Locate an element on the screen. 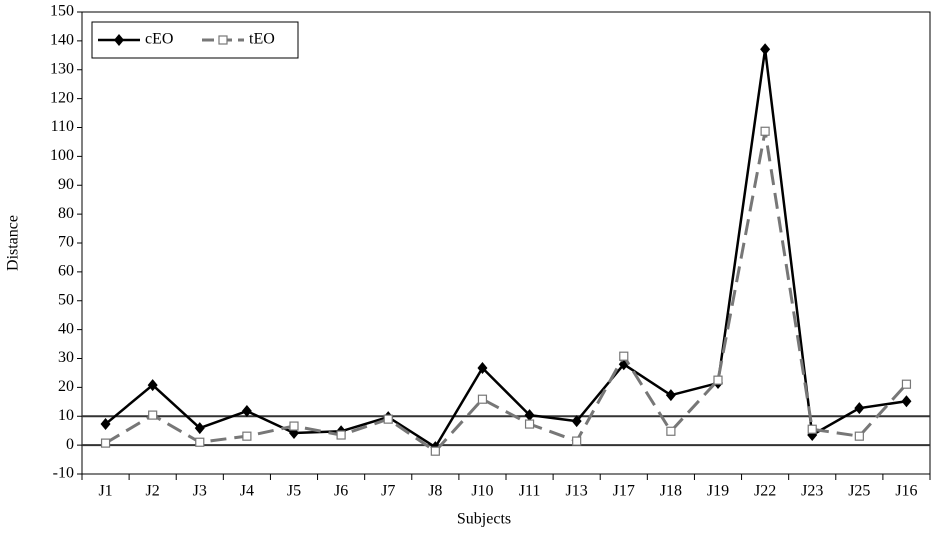 Image resolution: width=936 pixels, height=533 pixels. y-tick-label: 50 is located at coordinates (66, 299).